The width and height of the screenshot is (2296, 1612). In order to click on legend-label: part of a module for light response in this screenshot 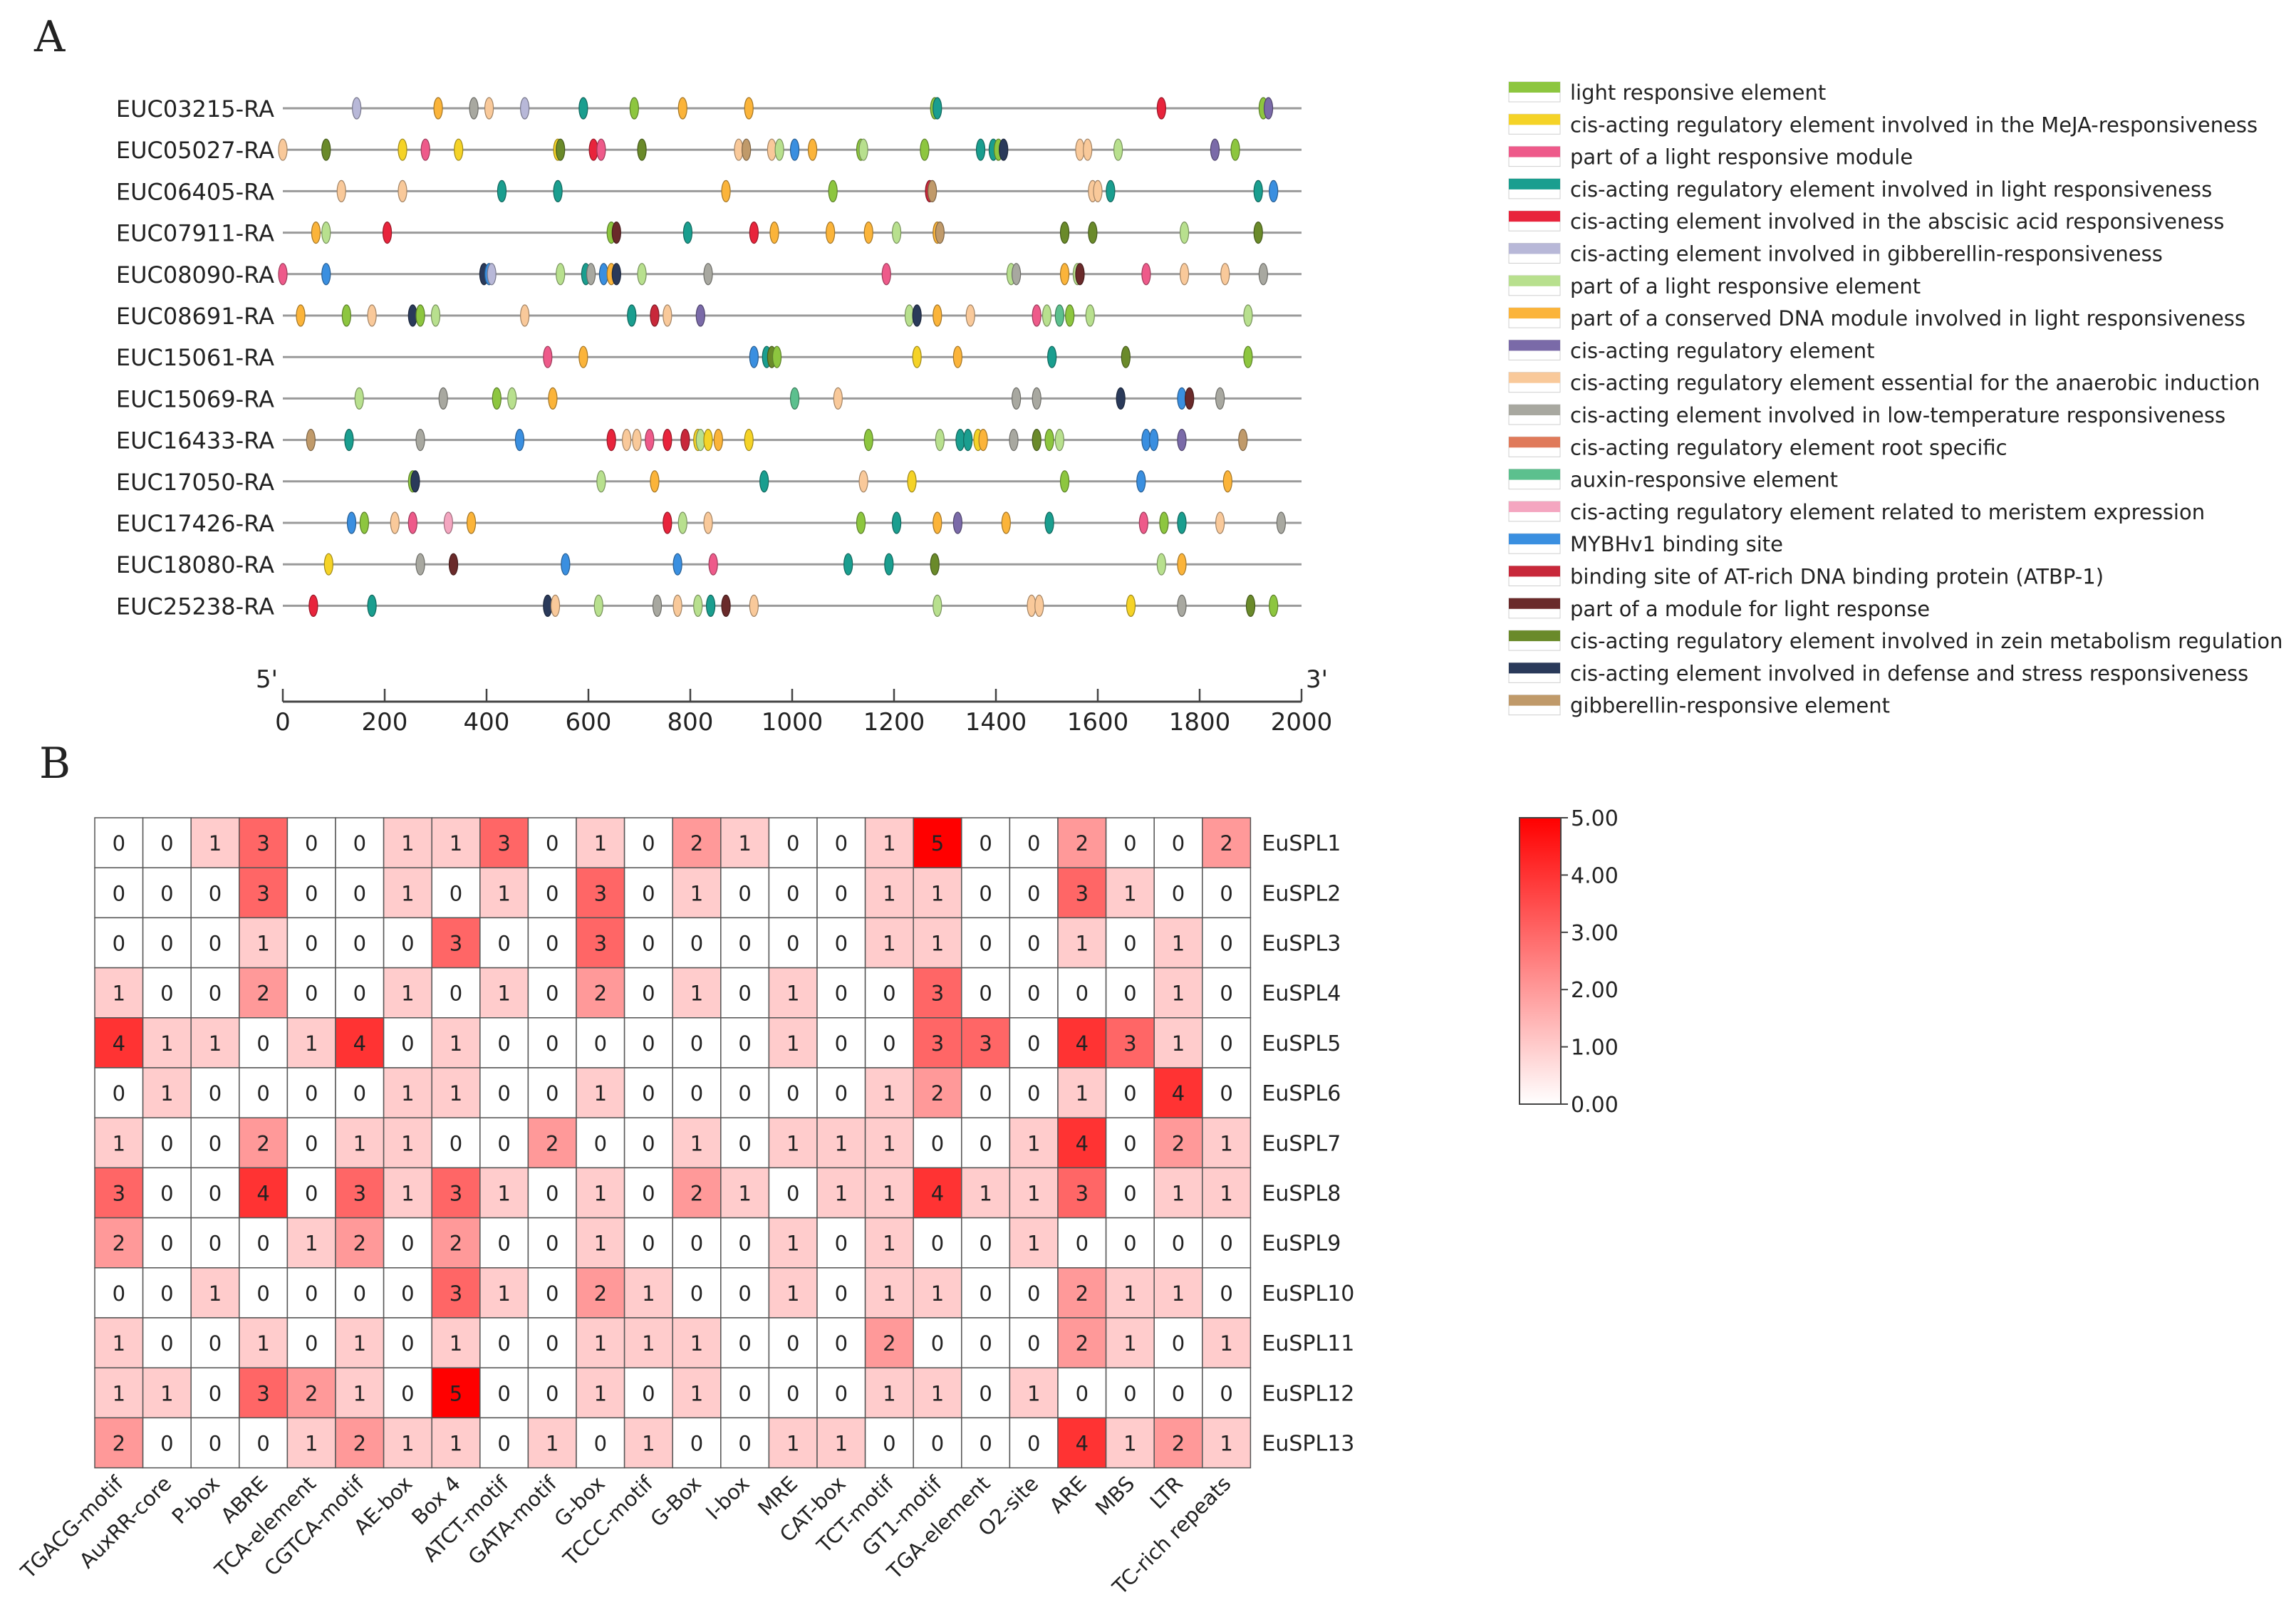, I will do `click(1750, 609)`.